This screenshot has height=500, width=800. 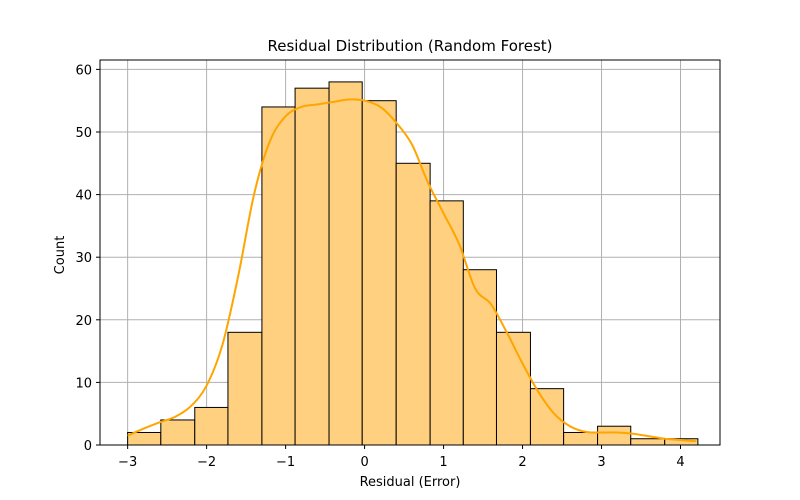 I want to click on x-tick-label-3: 0, so click(x=364, y=462).